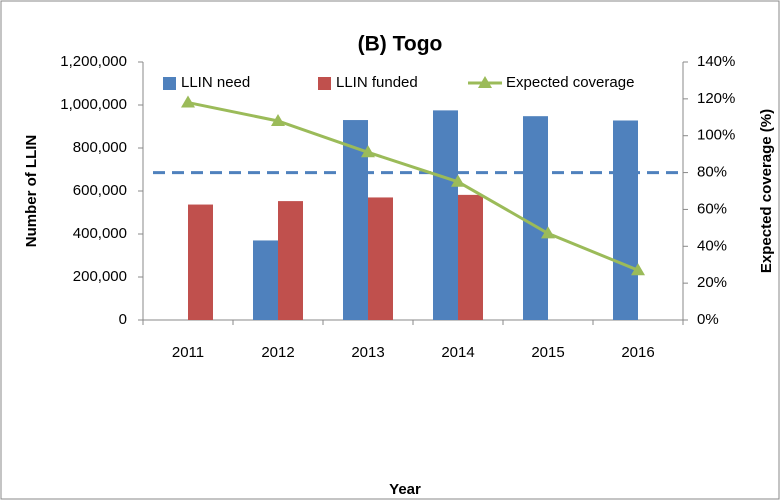 The width and height of the screenshot is (780, 500). Describe the element at coordinates (100, 147) in the screenshot. I see `y-tick-label: 800,000` at that location.